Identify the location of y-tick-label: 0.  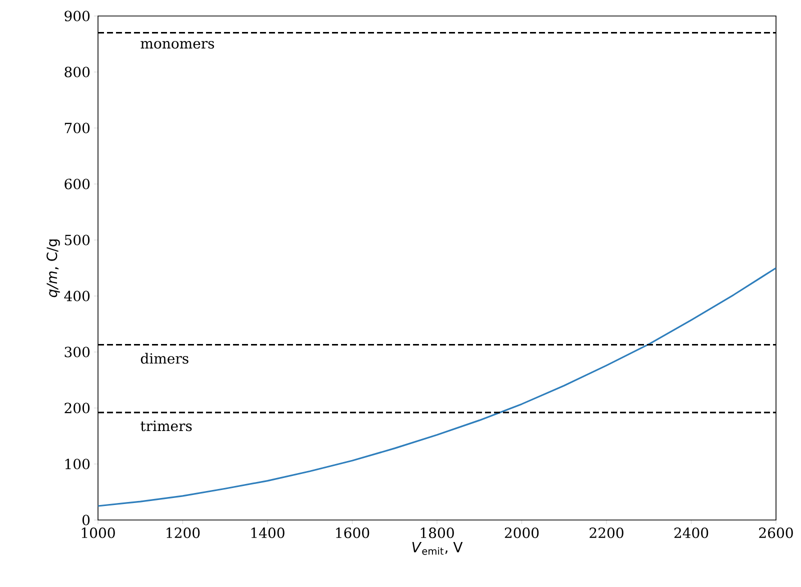
(86, 520).